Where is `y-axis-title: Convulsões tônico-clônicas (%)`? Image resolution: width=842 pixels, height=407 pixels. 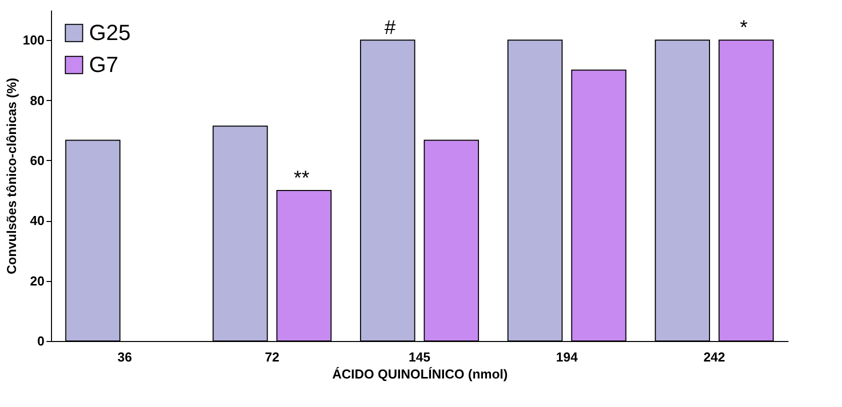
y-axis-title: Convulsões tônico-clônicas (%) is located at coordinates (11, 176).